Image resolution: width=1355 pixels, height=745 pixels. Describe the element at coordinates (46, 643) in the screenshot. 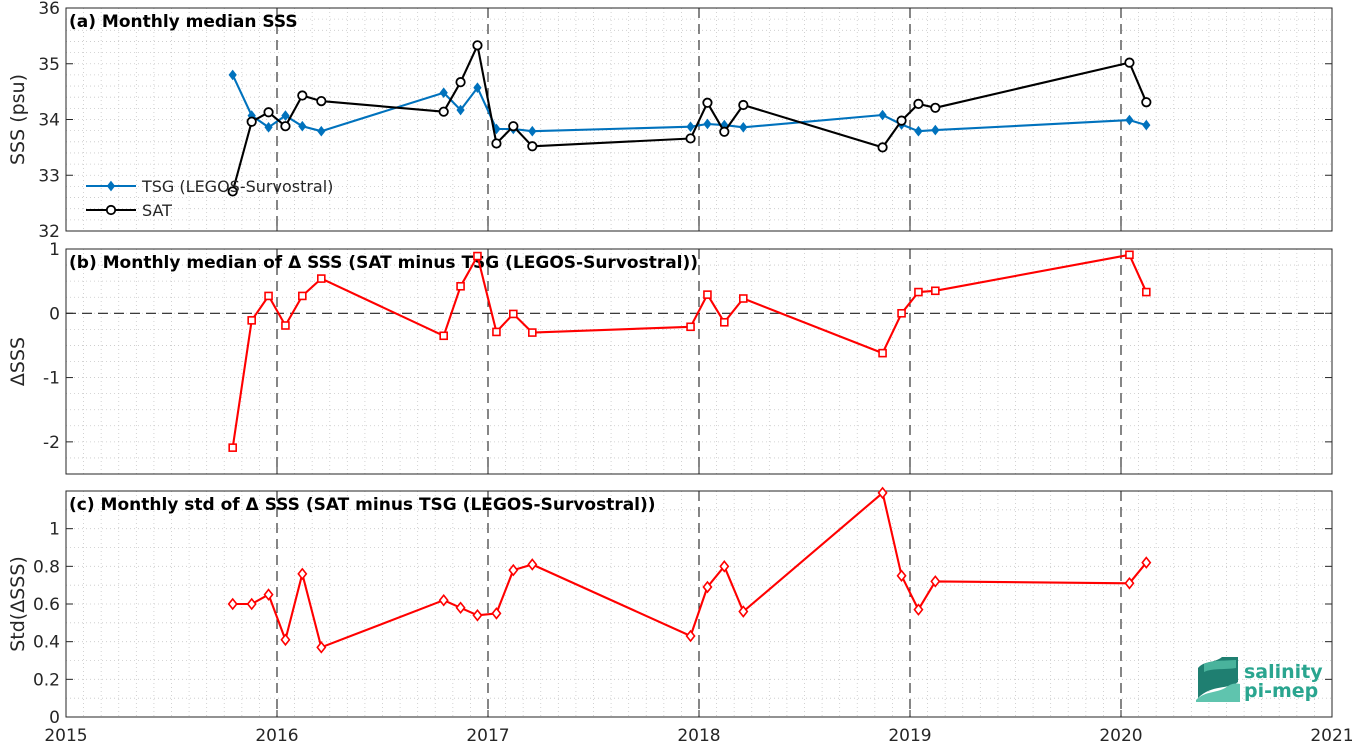

I see `y-tick-label: 0.4` at that location.